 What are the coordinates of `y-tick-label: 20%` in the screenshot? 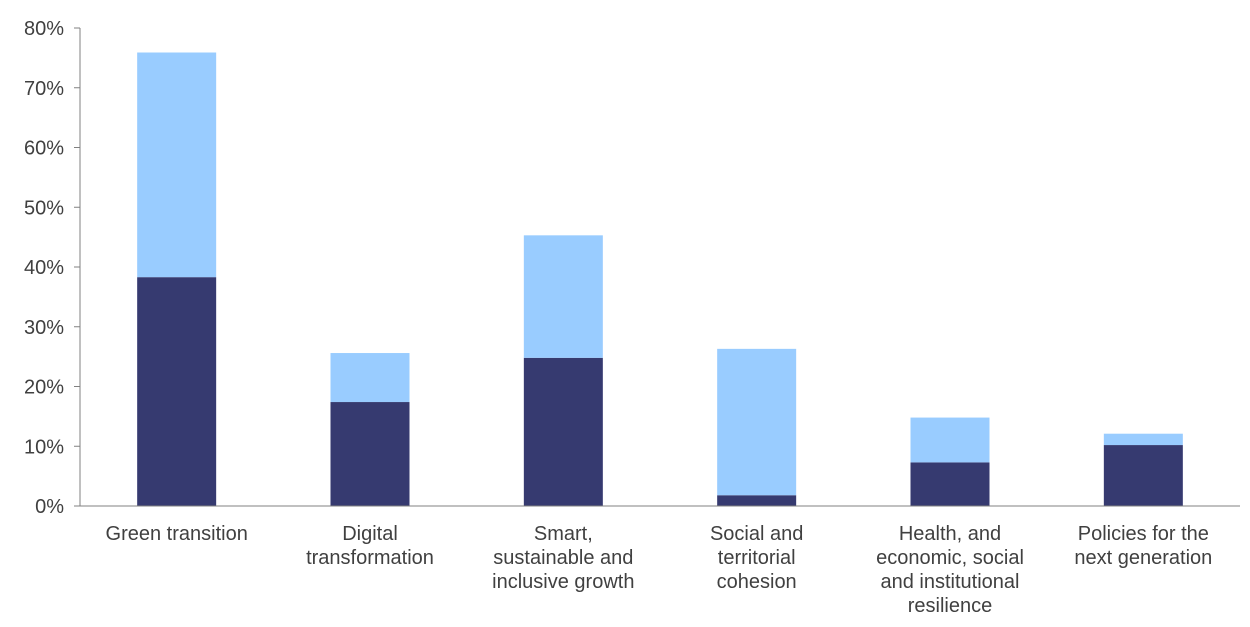 It's located at (44, 388).